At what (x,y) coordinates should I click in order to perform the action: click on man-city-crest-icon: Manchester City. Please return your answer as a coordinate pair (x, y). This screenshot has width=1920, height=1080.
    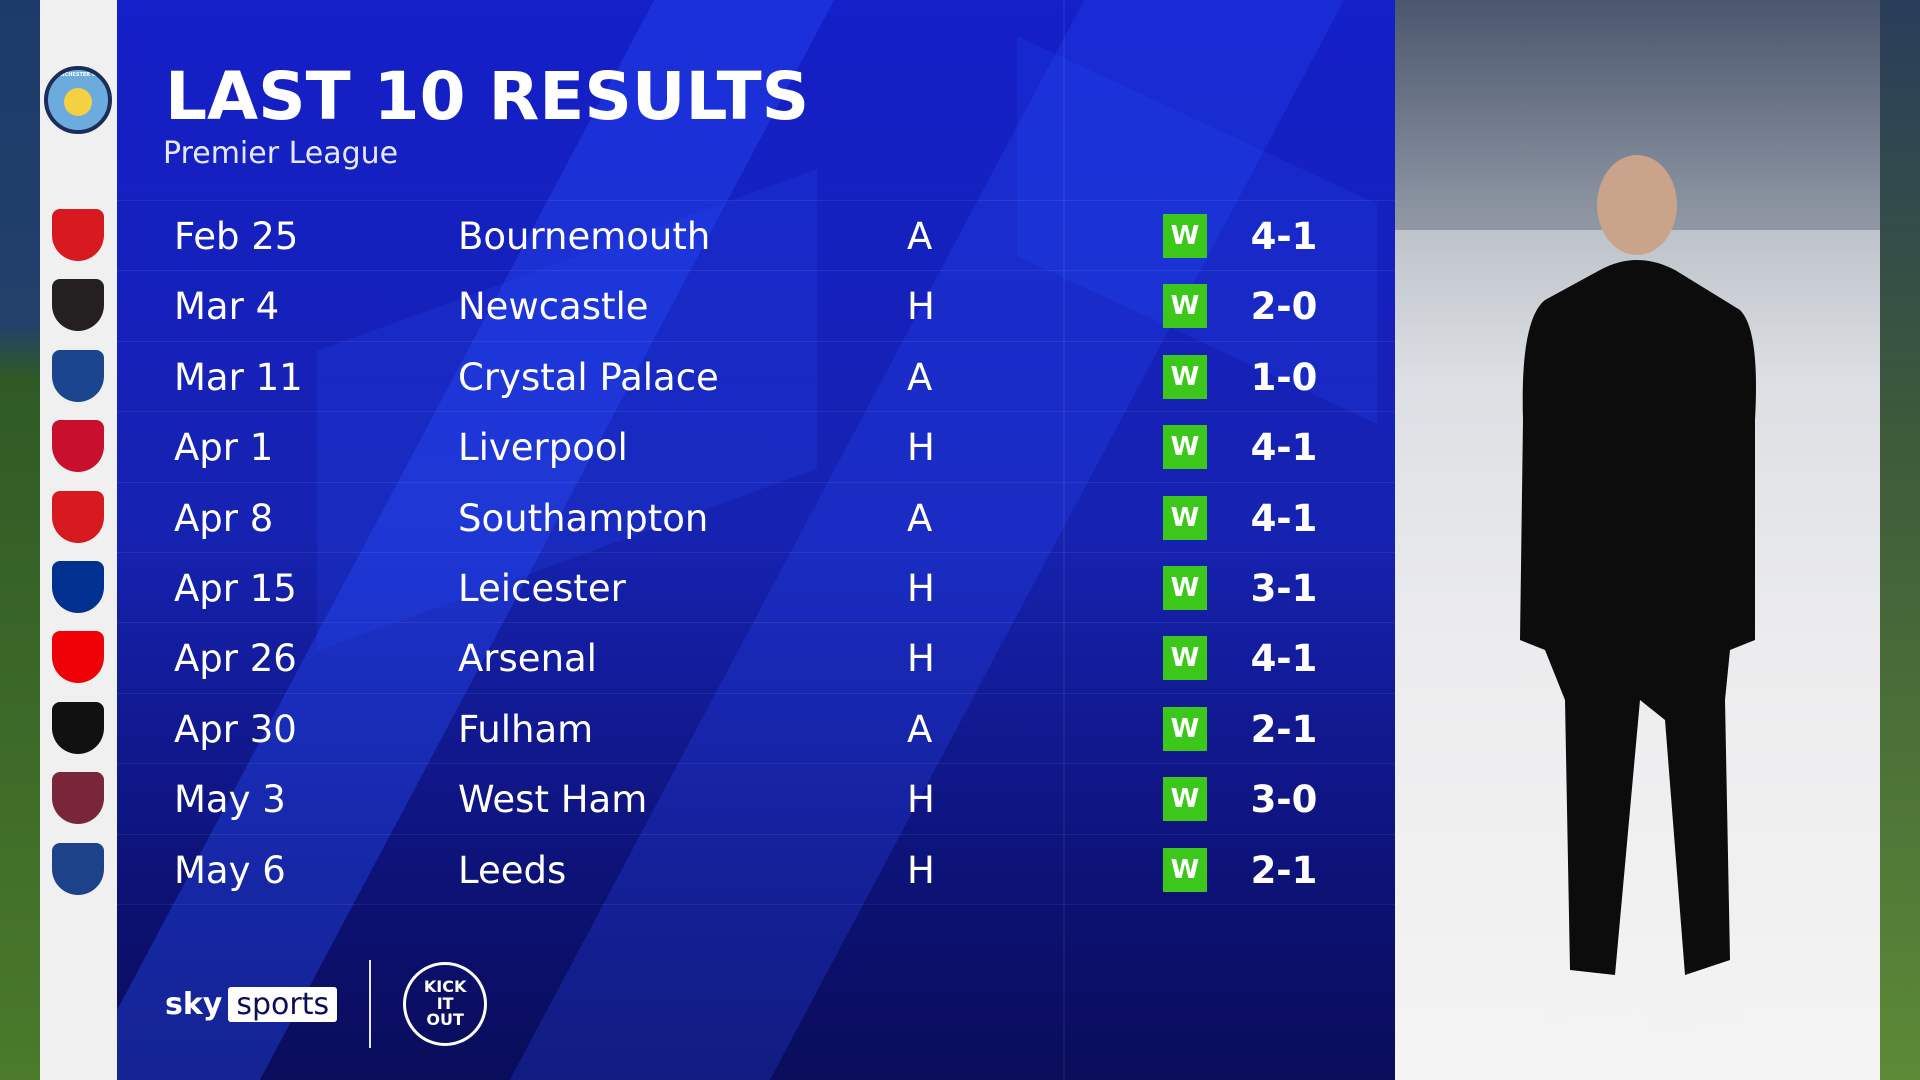
    Looking at the image, I should click on (78, 100).